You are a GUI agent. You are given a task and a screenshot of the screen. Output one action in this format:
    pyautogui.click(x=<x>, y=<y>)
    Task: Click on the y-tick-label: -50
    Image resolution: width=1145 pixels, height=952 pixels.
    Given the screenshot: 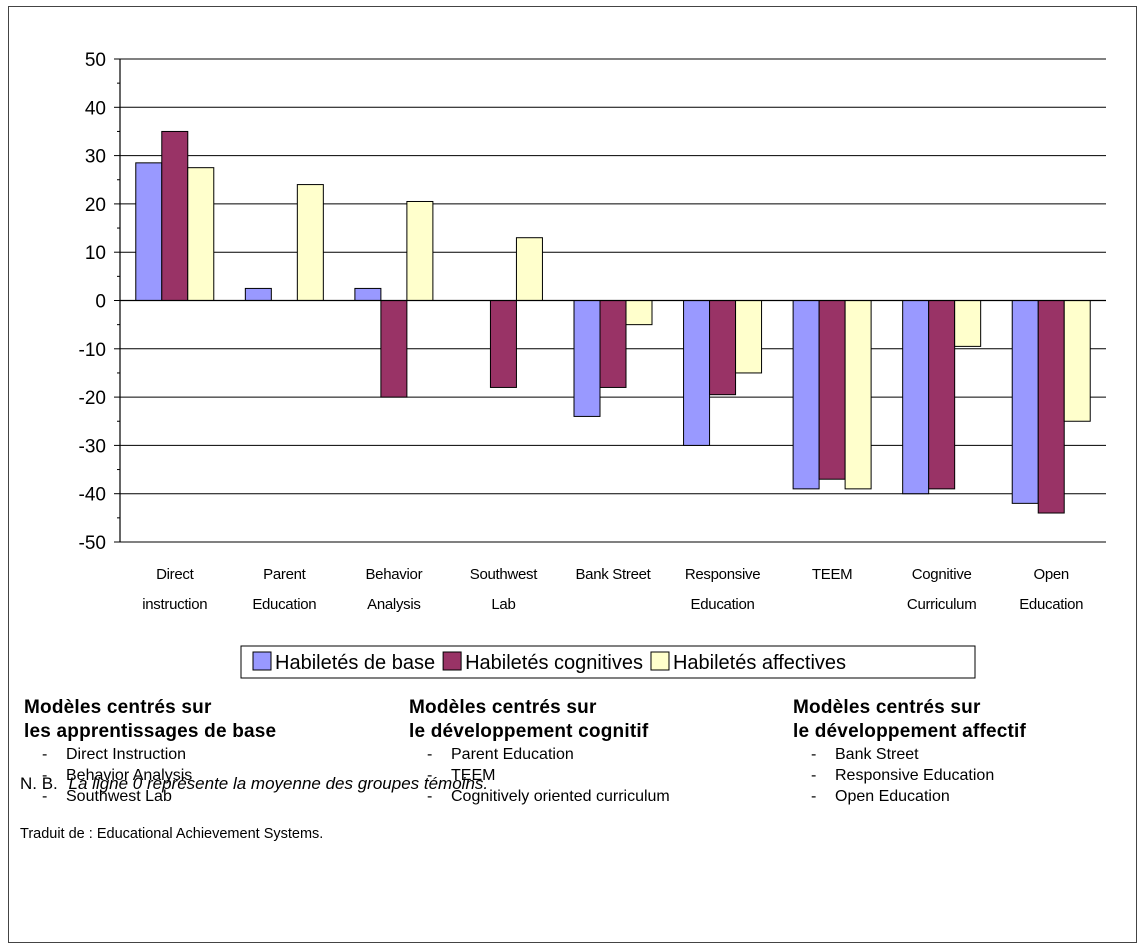 What is the action you would take?
    pyautogui.click(x=92, y=543)
    